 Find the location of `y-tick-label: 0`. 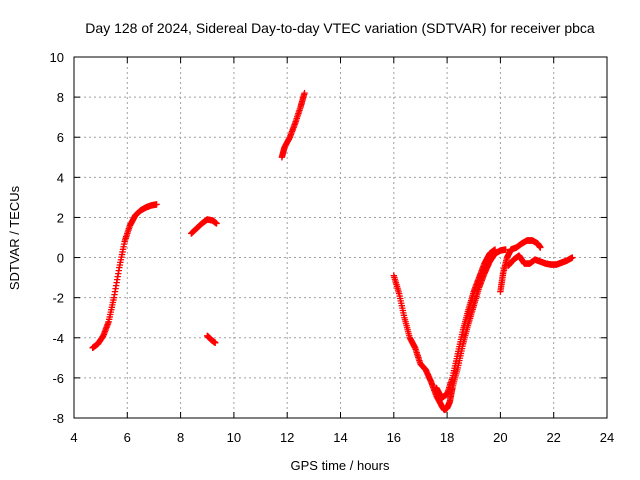

y-tick-label: 0 is located at coordinates (60, 258).